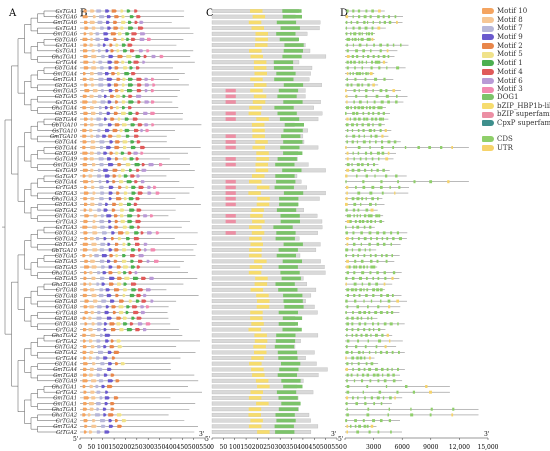  Describe the element at coordinates (459, 447) in the screenshot. I see `axis-d-tick: 12,000` at that location.